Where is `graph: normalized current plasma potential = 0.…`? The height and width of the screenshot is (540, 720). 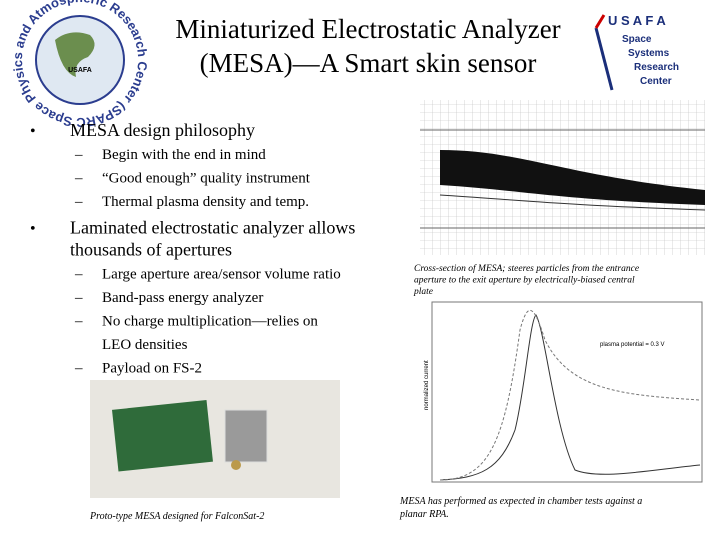 graph: normalized current plasma potential = 0.… is located at coordinates (563, 392).